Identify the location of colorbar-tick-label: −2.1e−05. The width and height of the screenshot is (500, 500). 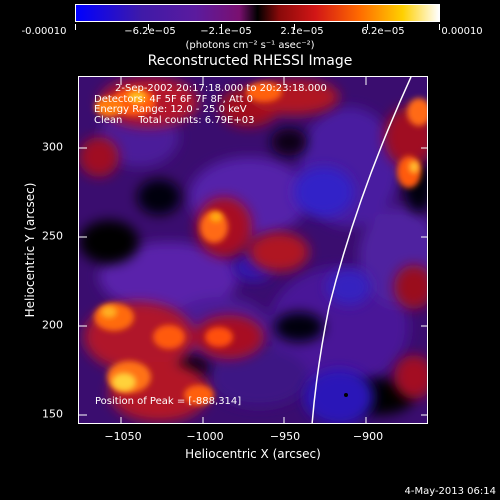
(226, 31).